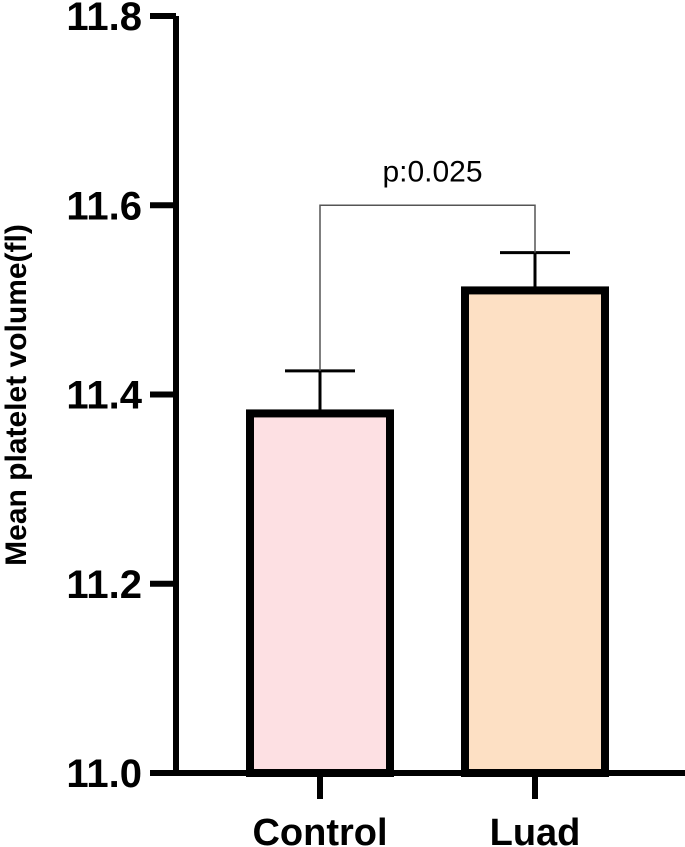 Image resolution: width=685 pixels, height=847 pixels. Describe the element at coordinates (104, 396) in the screenshot. I see `y-tick-label: 11.4` at that location.